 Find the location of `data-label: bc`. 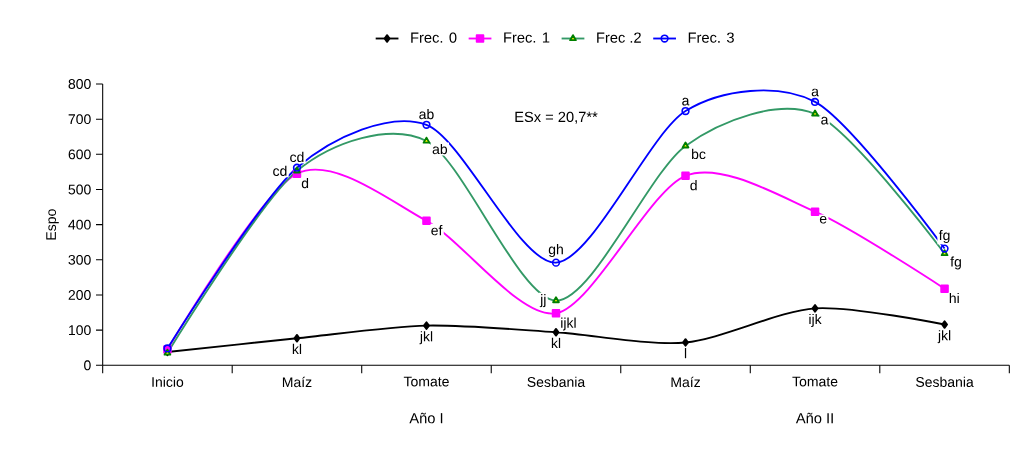

data-label: bc is located at coordinates (699, 154).